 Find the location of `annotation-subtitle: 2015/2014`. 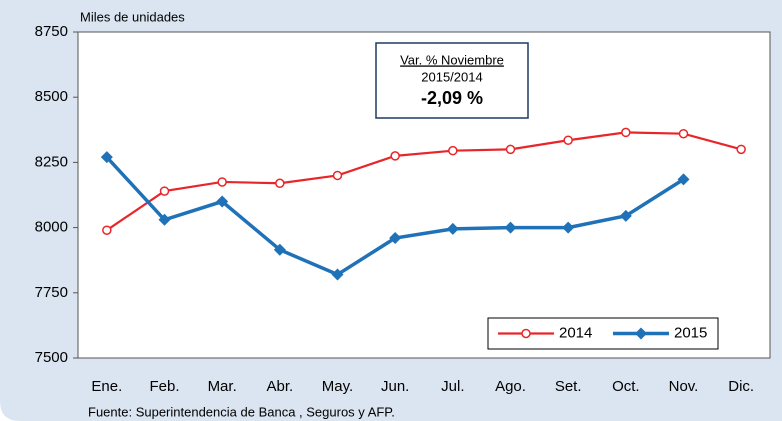

annotation-subtitle: 2015/2014 is located at coordinates (451, 76).